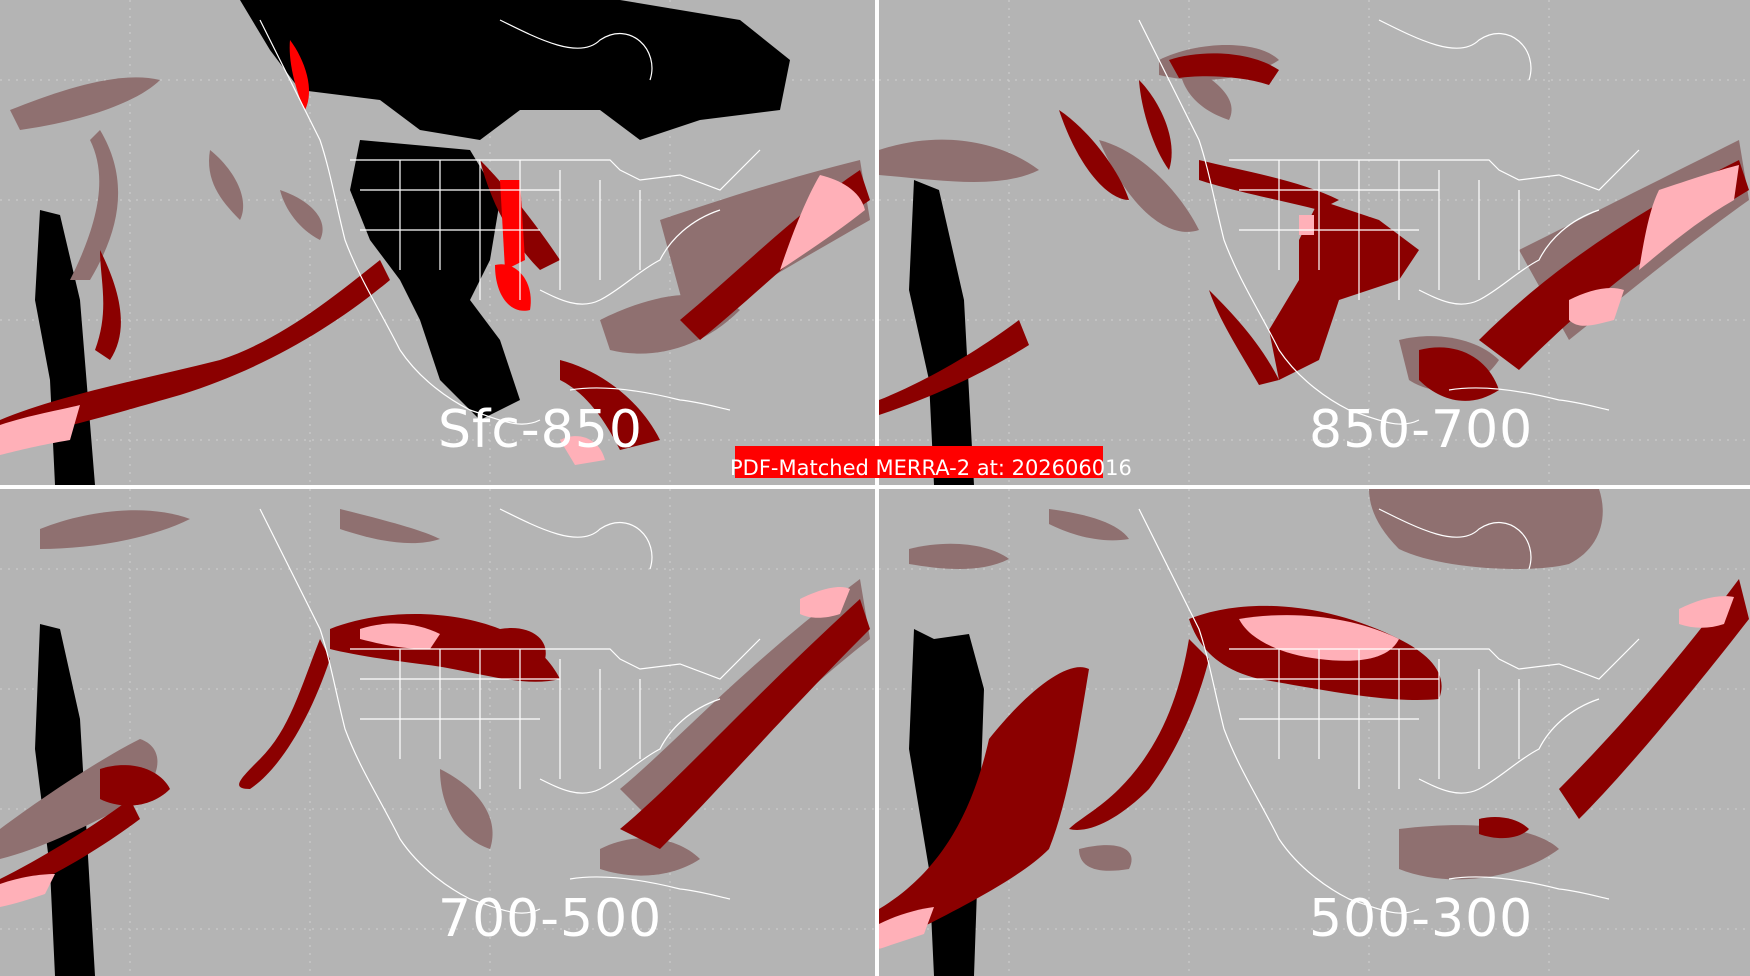 The width and height of the screenshot is (1750, 976). What do you see at coordinates (1421, 919) in the screenshot?
I see `panel-label-500-300: 500-300` at bounding box center [1421, 919].